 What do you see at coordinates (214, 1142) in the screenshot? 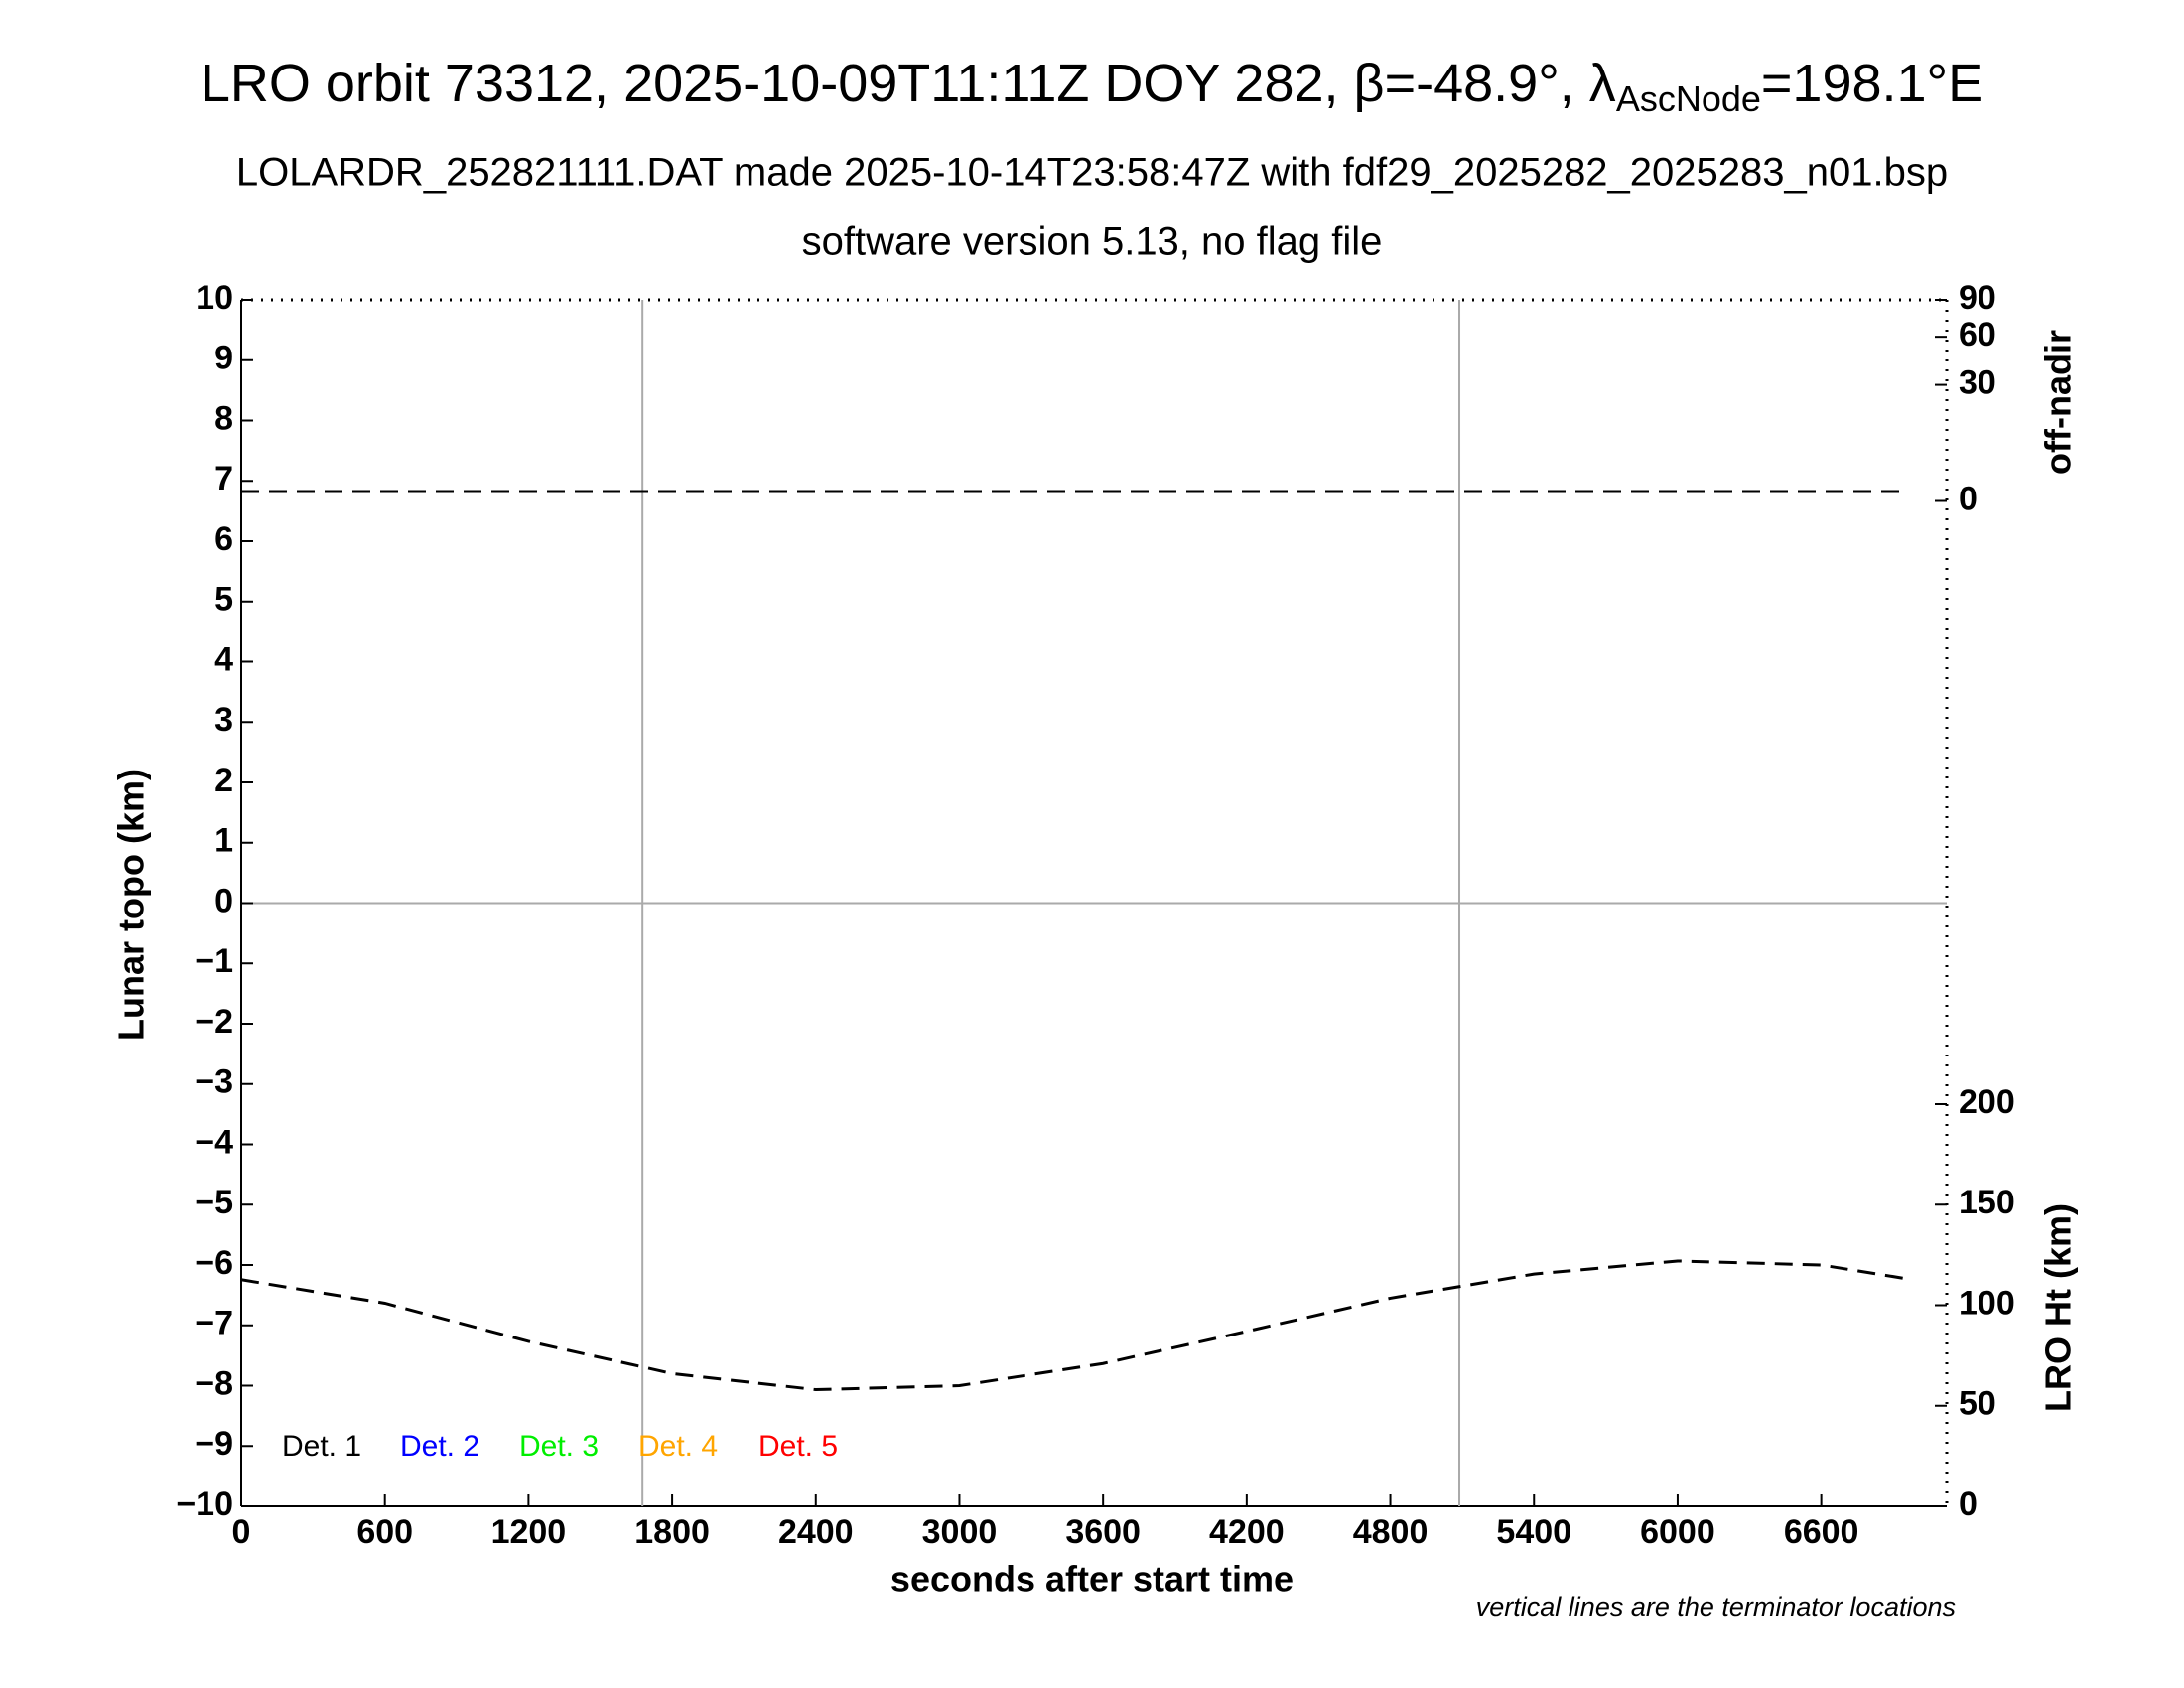
I see `y-tick-label: −4` at bounding box center [214, 1142].